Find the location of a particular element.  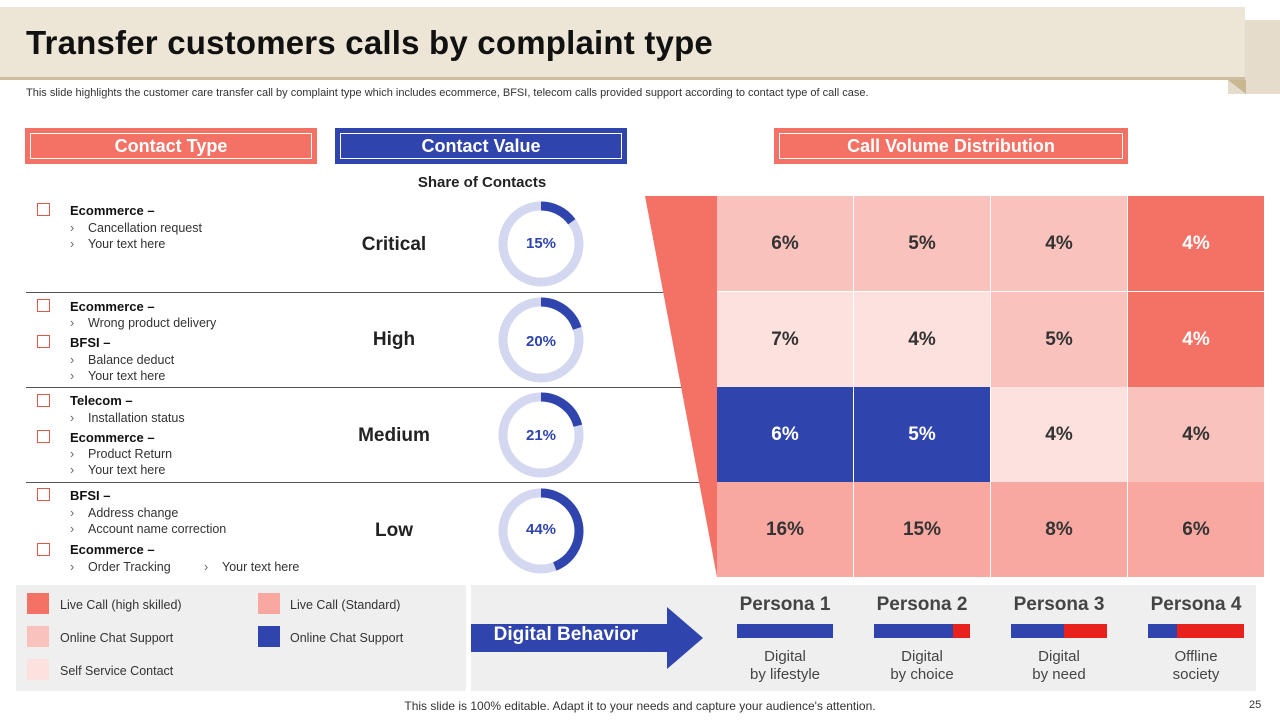

legend-label: Self Service Contact is located at coordinates (117, 671).